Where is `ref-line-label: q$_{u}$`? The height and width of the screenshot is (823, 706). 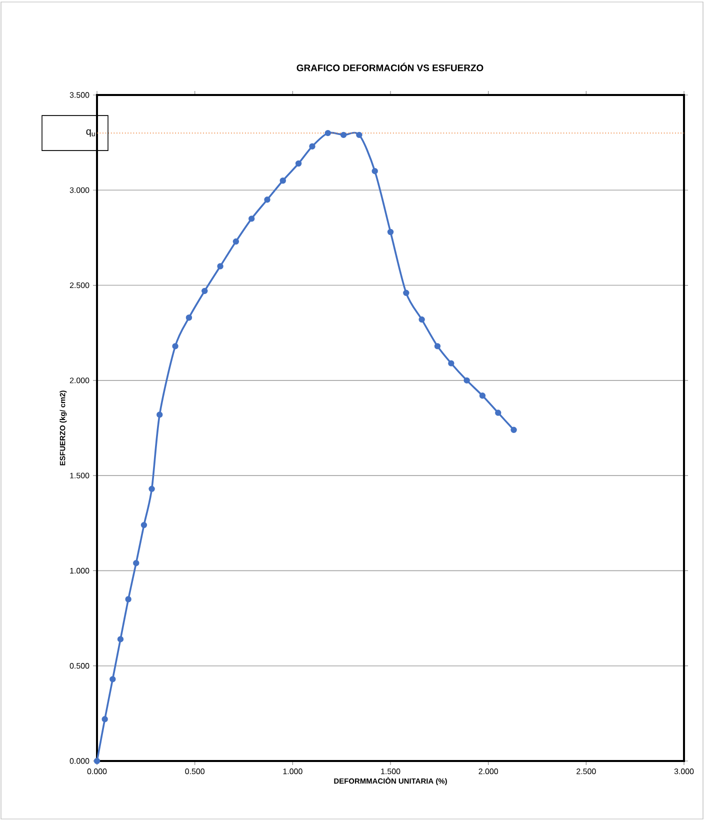
ref-line-label: q$_{u}$ is located at coordinates (90, 133).